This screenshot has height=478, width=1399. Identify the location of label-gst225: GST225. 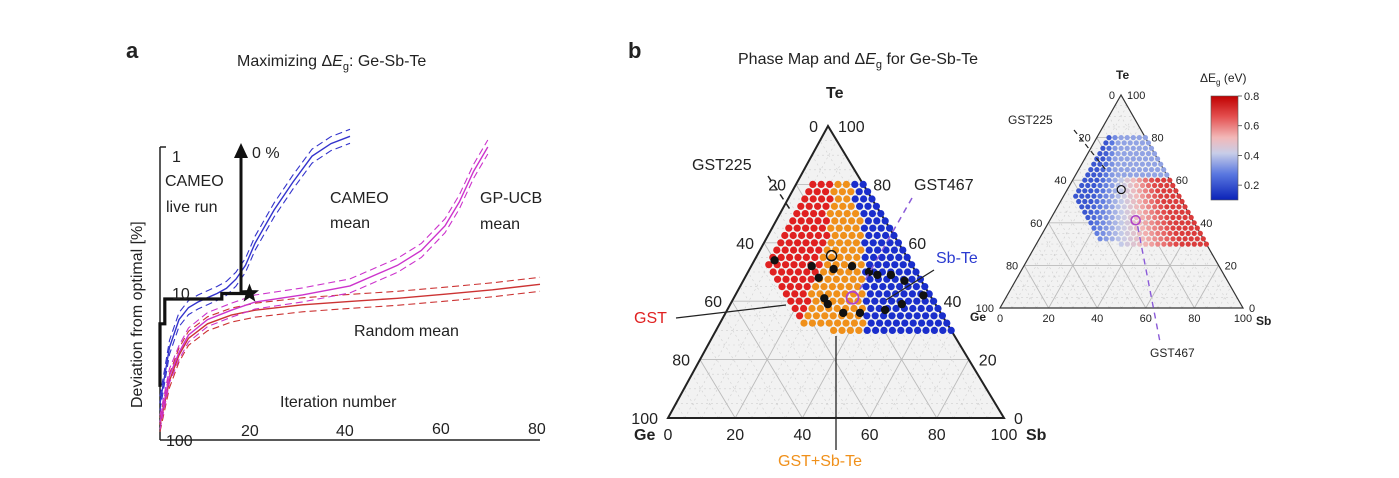
(722, 165).